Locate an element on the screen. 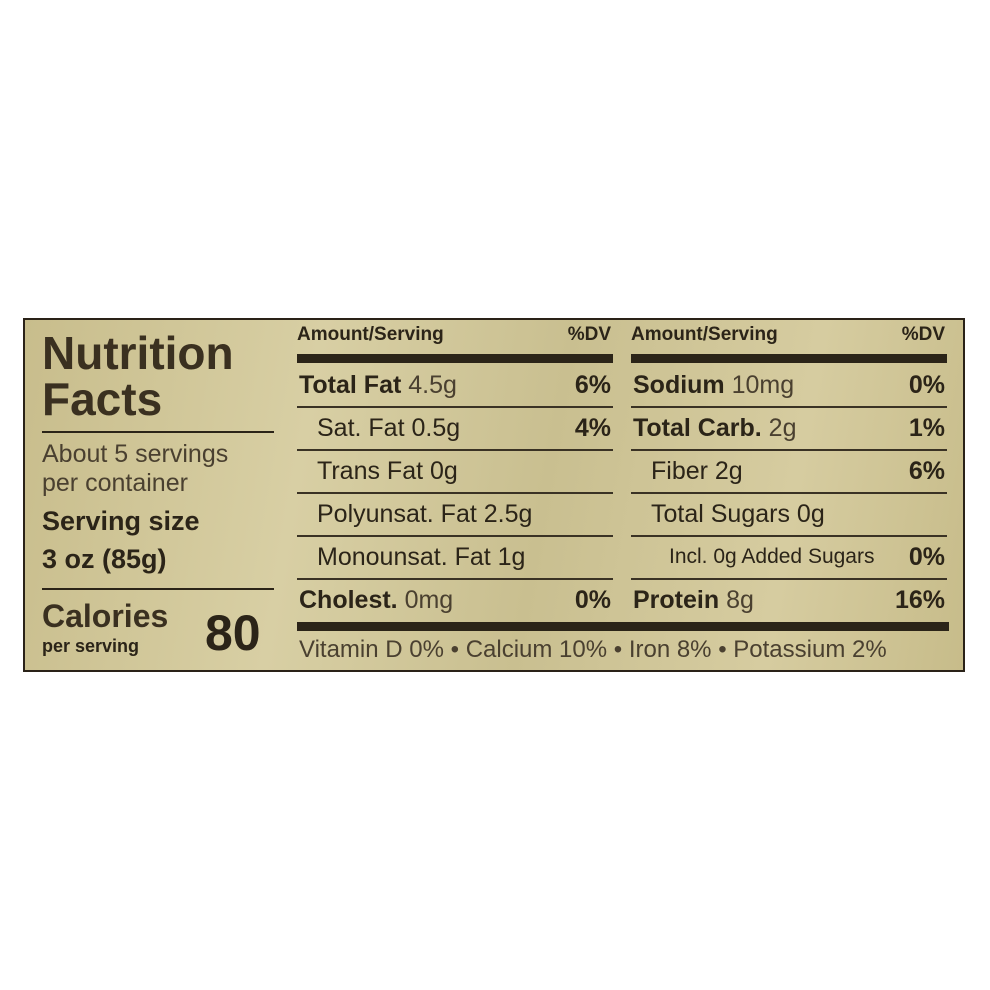 The width and height of the screenshot is (990, 990). nutrient-name: Total Fat 4.5g is located at coordinates (378, 385).